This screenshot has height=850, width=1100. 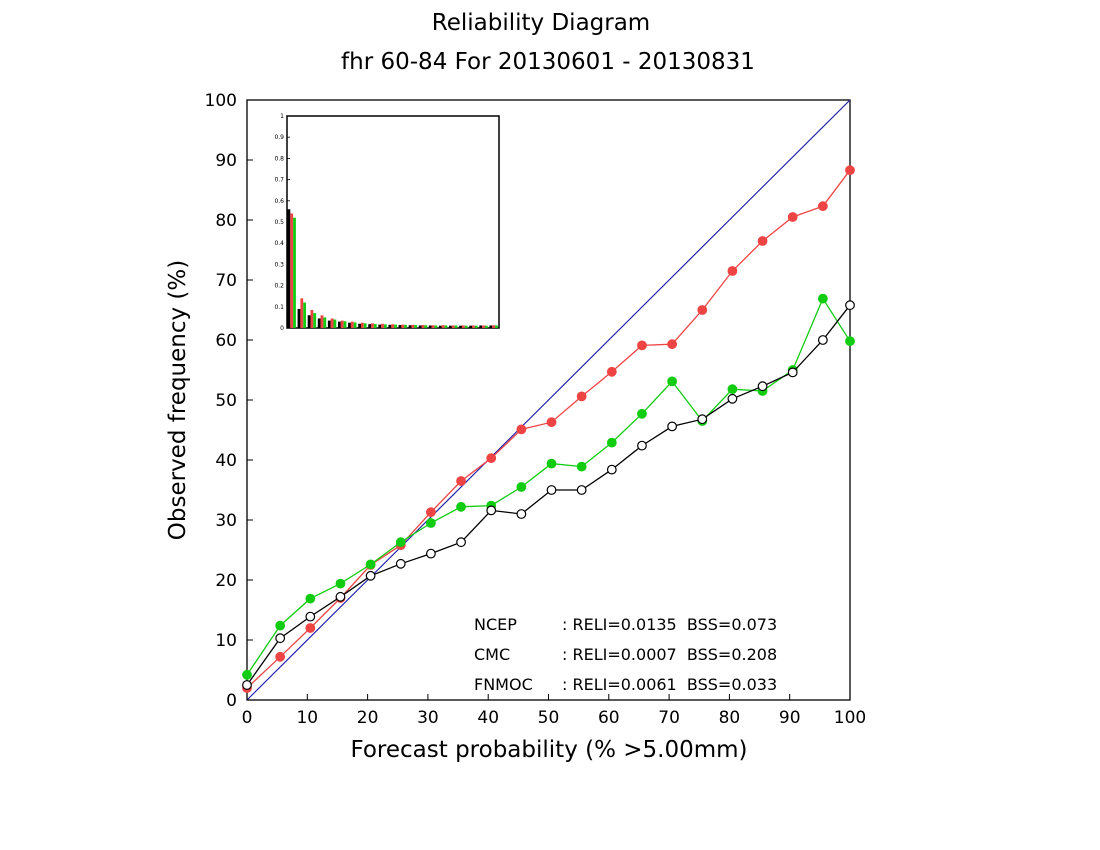 What do you see at coordinates (428, 718) in the screenshot?
I see `x-tick-label: 30` at bounding box center [428, 718].